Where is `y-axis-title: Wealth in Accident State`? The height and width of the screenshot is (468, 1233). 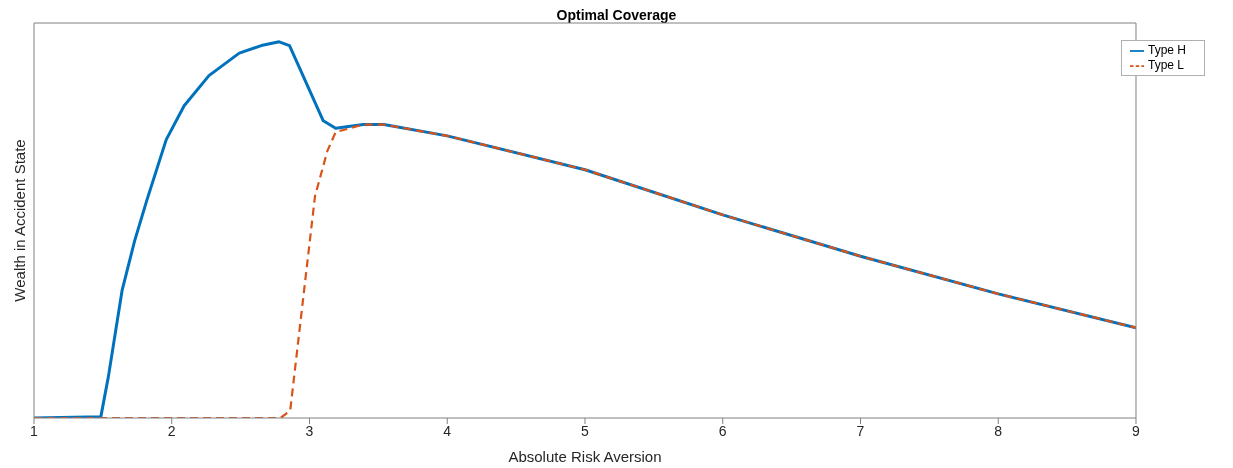
y-axis-title: Wealth in Accident State is located at coordinates (20, 220).